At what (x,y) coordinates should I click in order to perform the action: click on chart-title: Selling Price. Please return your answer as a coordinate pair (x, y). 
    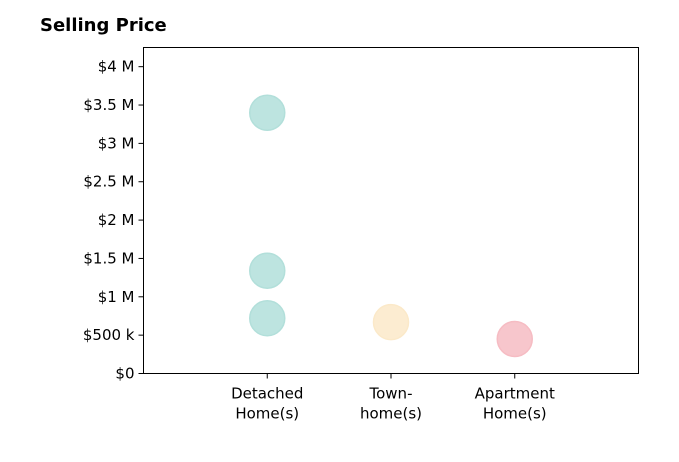
    Looking at the image, I should click on (103, 25).